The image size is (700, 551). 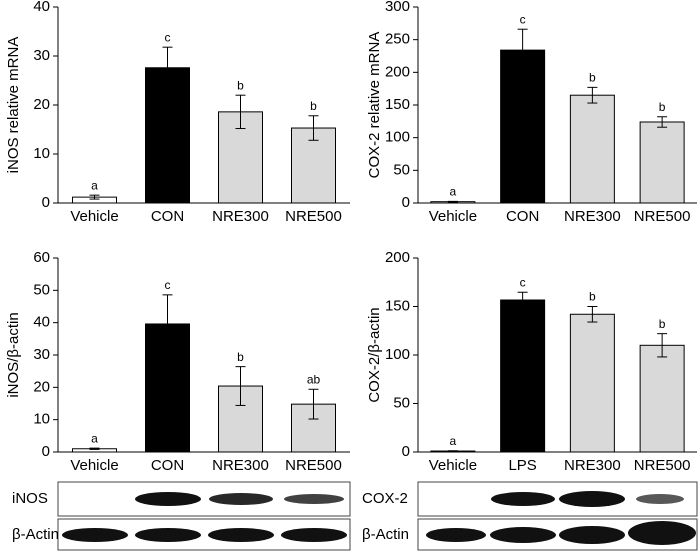 What do you see at coordinates (41, 257) in the screenshot?
I see `y-tick-label: 60` at bounding box center [41, 257].